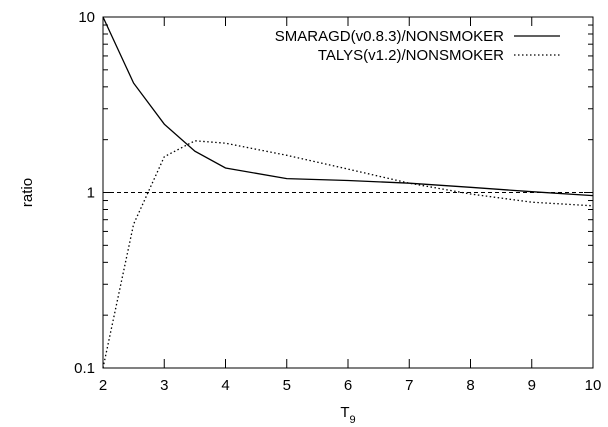 The height and width of the screenshot is (427, 608). Describe the element at coordinates (287, 385) in the screenshot. I see `x-tick-label: 5` at that location.